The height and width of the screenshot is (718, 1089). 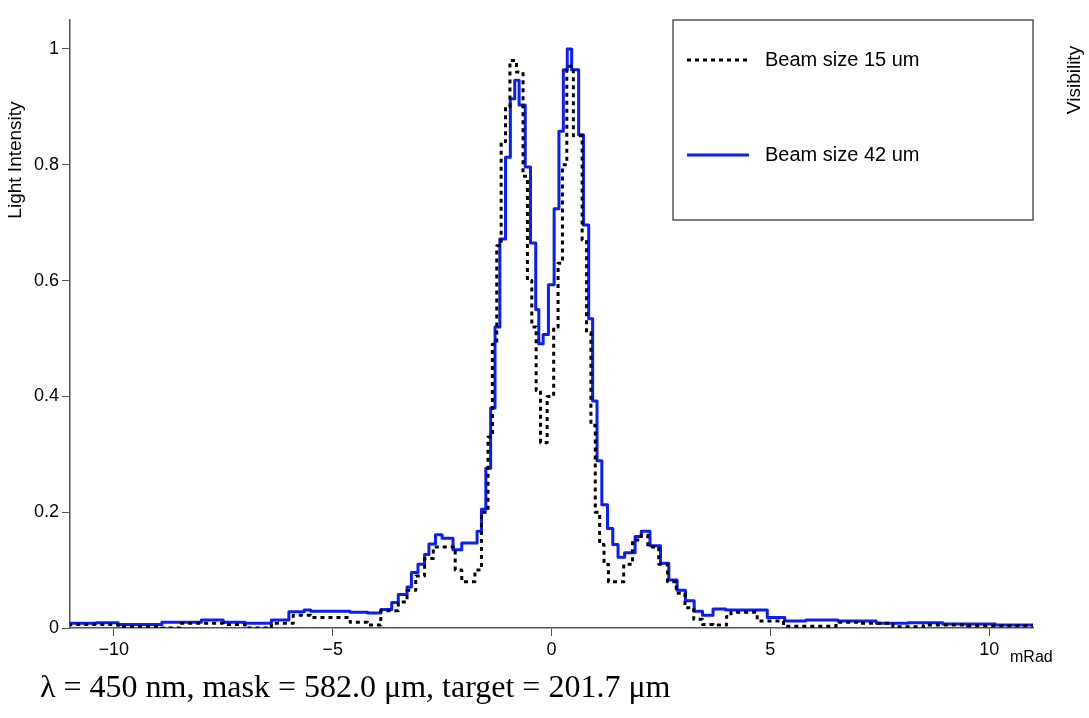 What do you see at coordinates (551, 648) in the screenshot?
I see `x-tick-label: 0` at bounding box center [551, 648].